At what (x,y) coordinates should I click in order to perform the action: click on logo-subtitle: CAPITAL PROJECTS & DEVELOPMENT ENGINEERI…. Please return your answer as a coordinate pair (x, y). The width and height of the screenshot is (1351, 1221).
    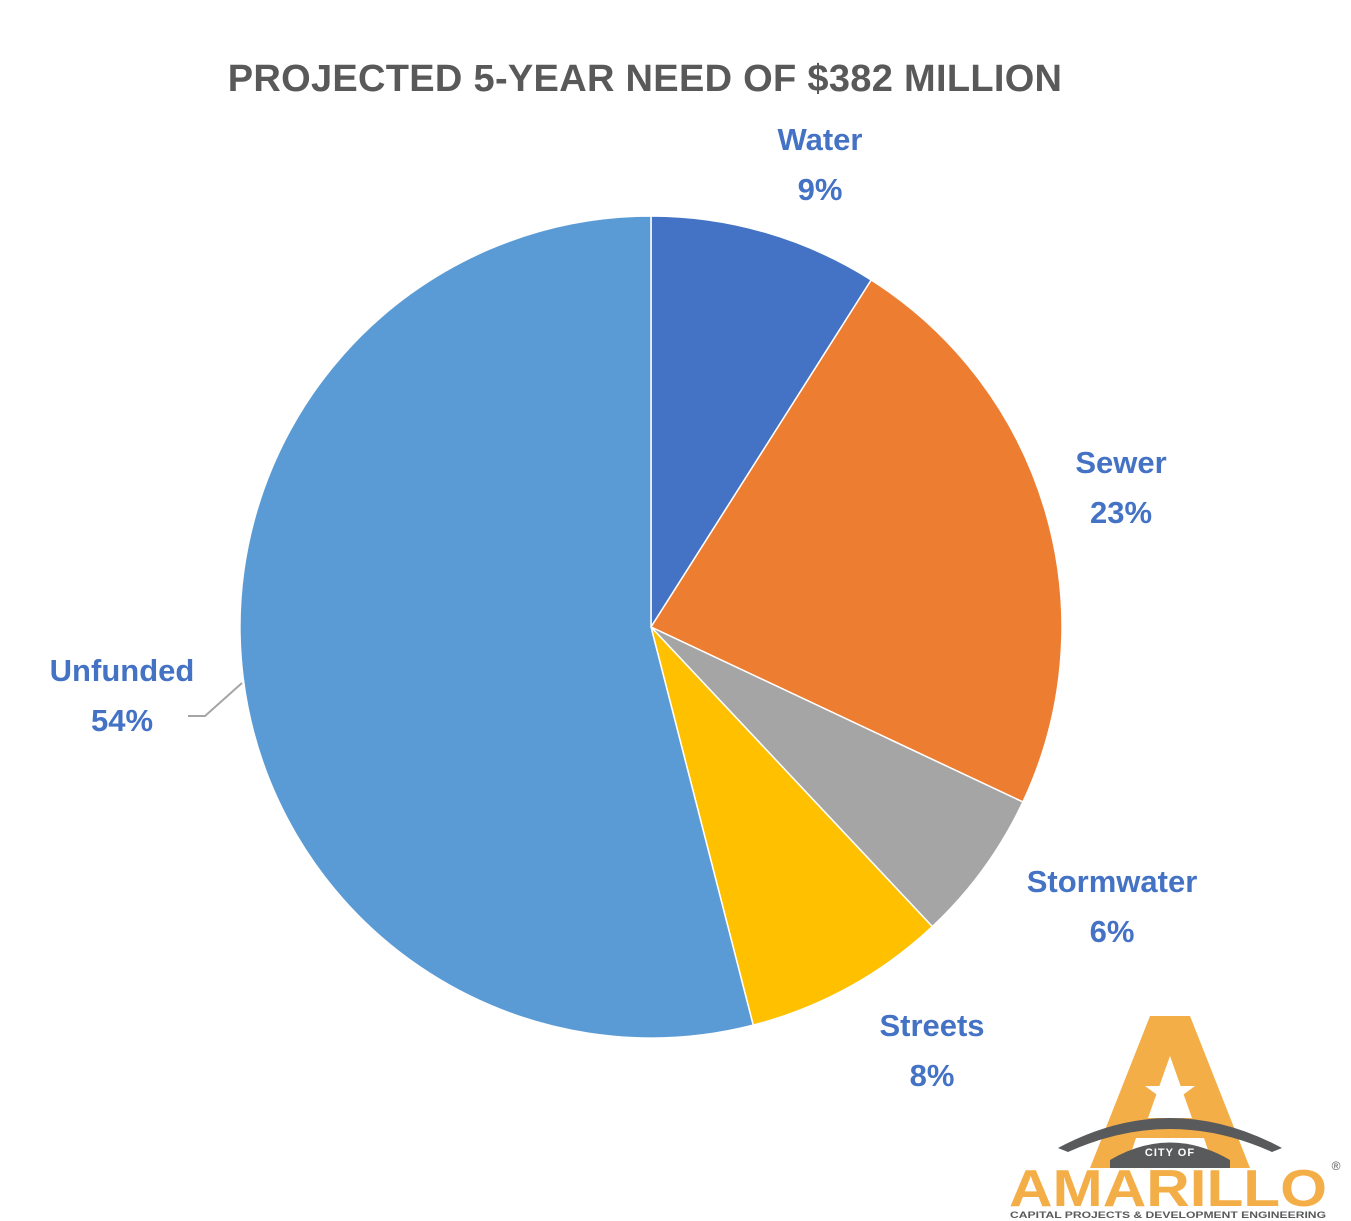
    Looking at the image, I should click on (1168, 1215).